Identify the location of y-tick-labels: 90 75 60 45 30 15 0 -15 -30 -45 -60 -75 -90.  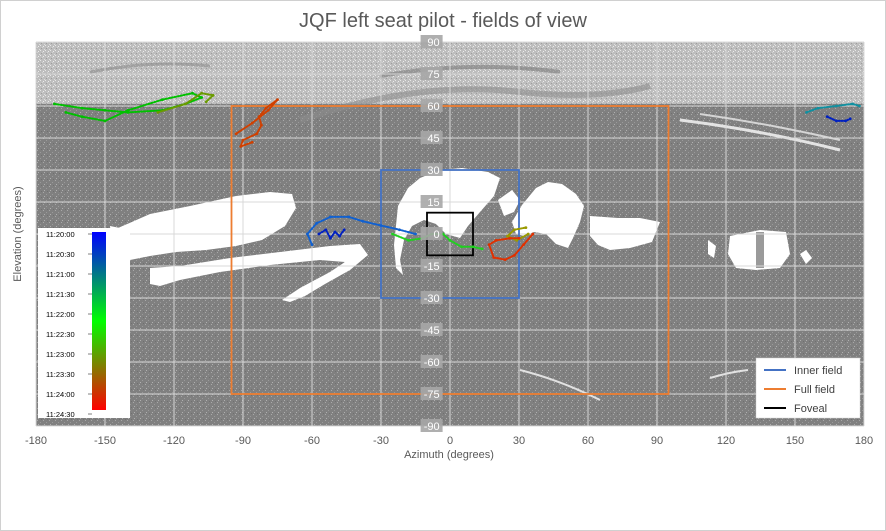
(431, 234).